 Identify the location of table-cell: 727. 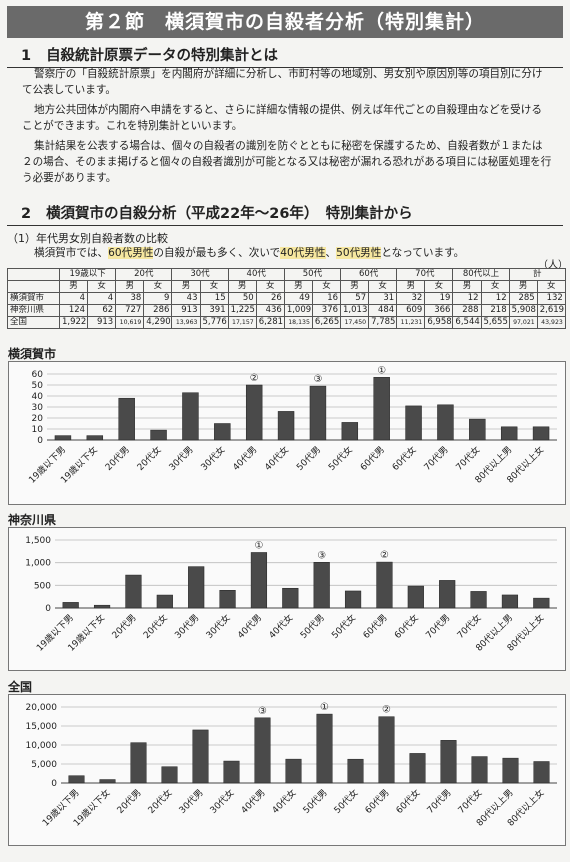
(130, 310).